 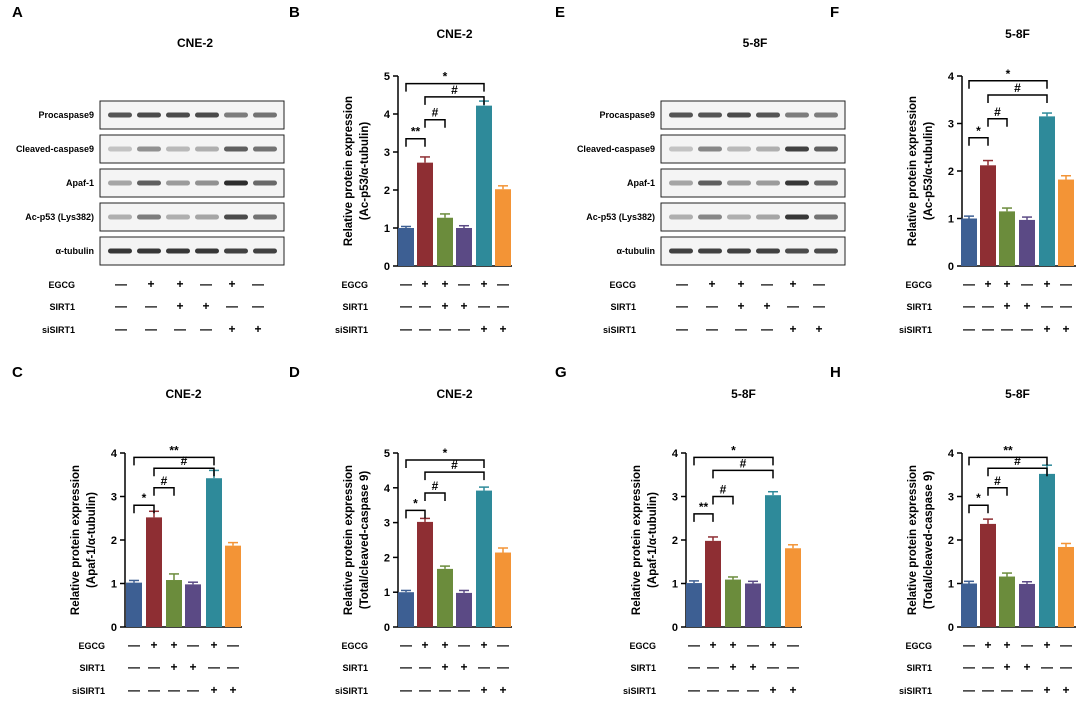 What do you see at coordinates (704, 507) in the screenshot?
I see `panel-g-sig-label: **` at bounding box center [704, 507].